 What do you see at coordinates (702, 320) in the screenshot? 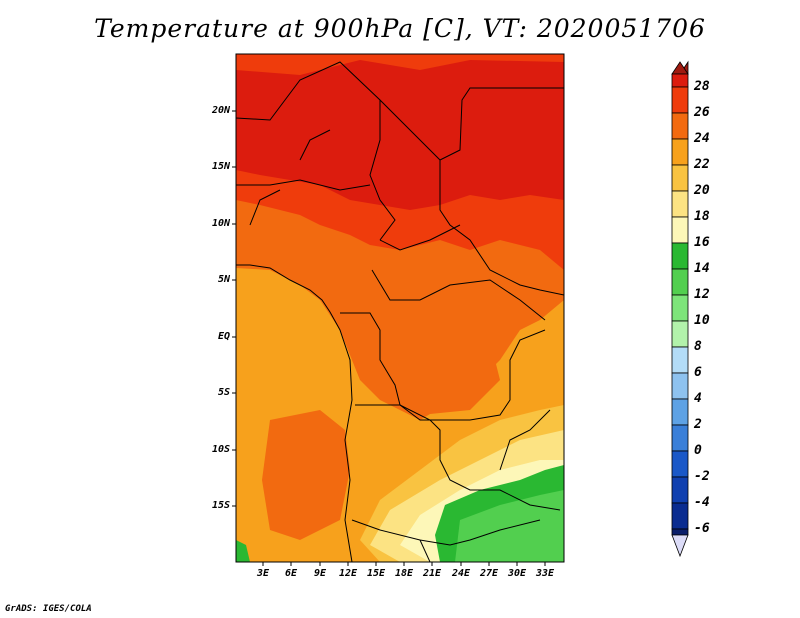
I see `colorbar-label: 10` at bounding box center [702, 320].